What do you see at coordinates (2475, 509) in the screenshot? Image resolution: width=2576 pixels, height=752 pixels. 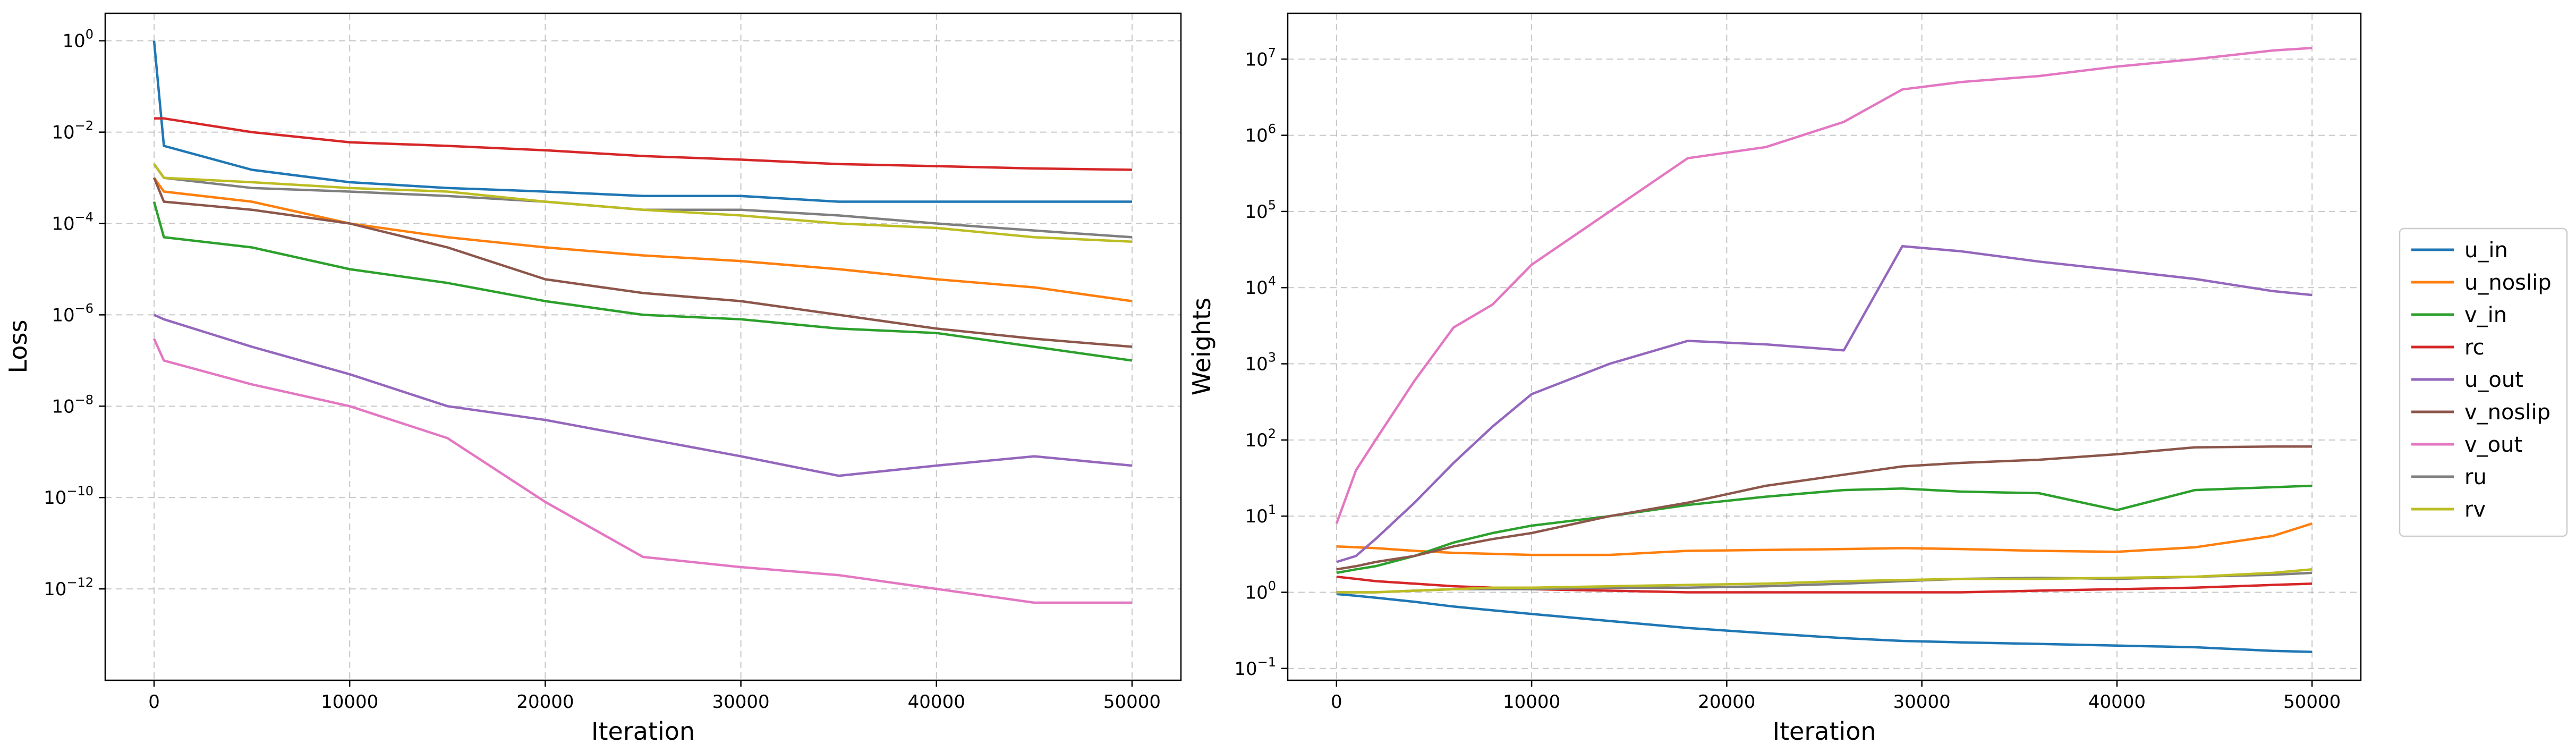 I see `legend-label-rv: rv` at bounding box center [2475, 509].